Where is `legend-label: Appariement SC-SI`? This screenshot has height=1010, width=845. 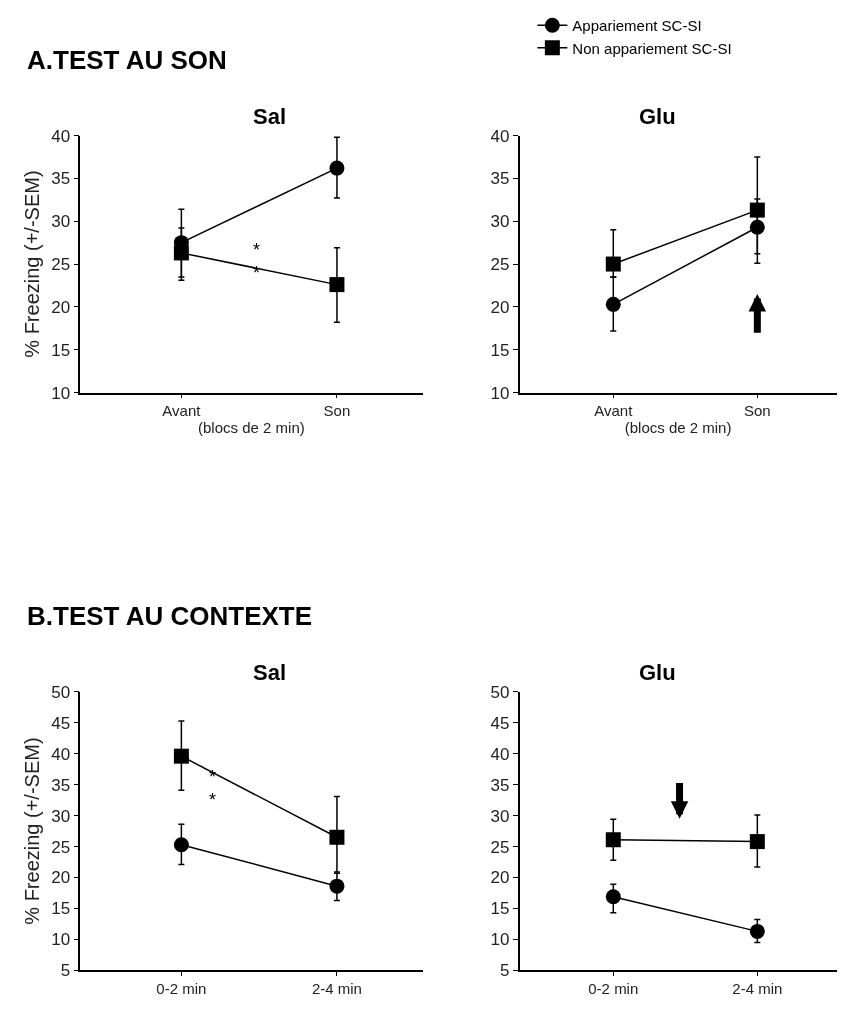 legend-label: Appariement SC-SI is located at coordinates (637, 26).